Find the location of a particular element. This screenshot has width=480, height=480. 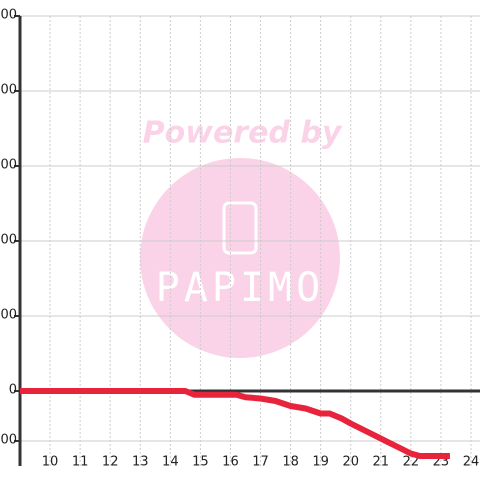

x-tick-label: 11 is located at coordinates (80, 462).